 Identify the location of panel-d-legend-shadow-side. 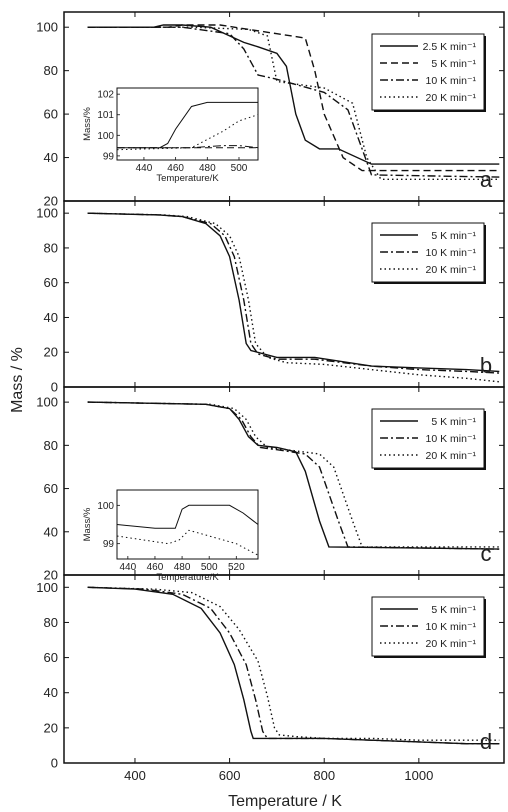
(485, 628).